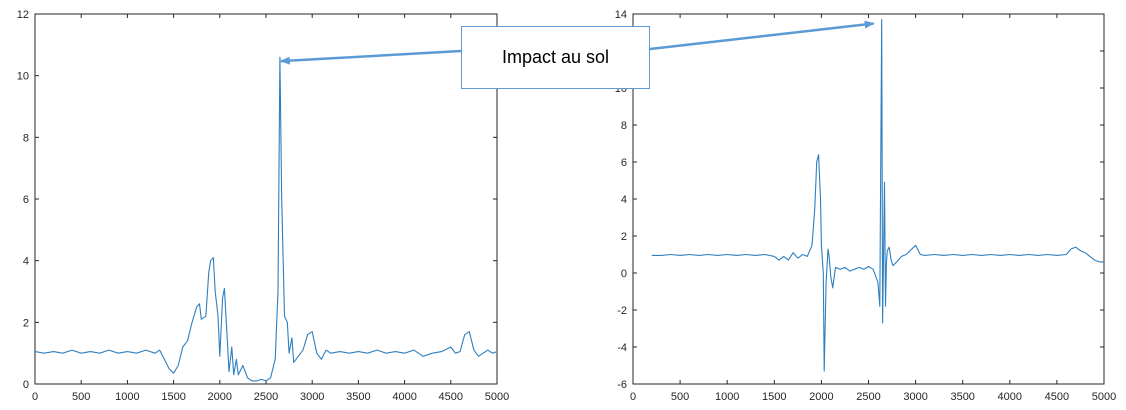 The height and width of the screenshot is (410, 1126). Describe the element at coordinates (762, 35) in the screenshot. I see `arrow-right` at that location.